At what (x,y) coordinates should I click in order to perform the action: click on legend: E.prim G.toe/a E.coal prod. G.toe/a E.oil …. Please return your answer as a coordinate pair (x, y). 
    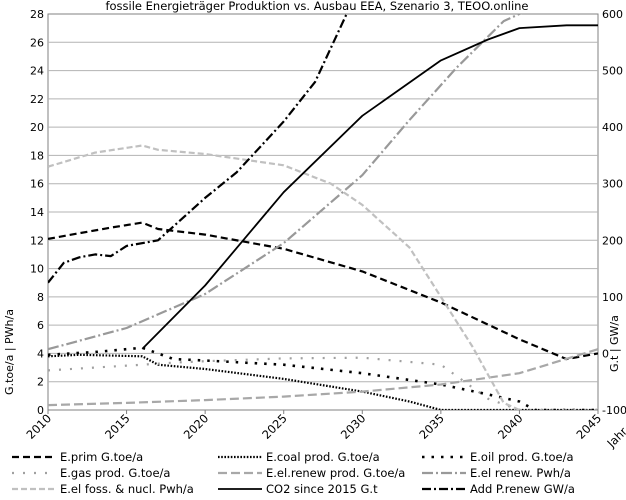
    Looking at the image, I should click on (293, 473).